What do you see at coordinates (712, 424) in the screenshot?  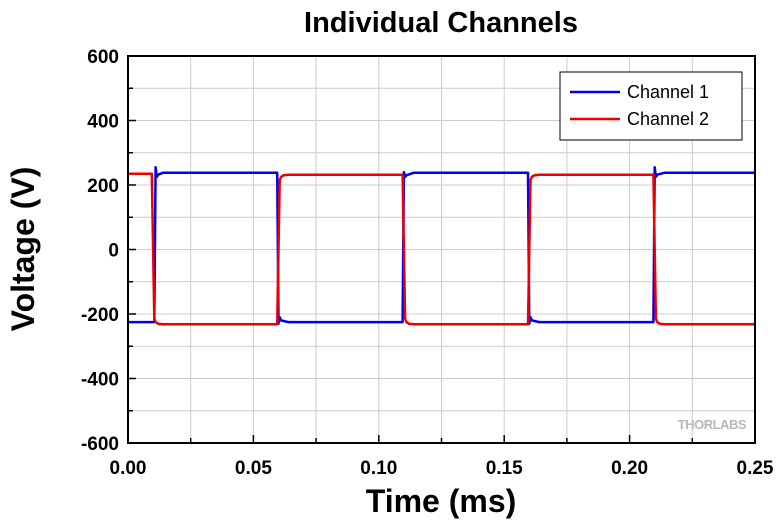 I see `thorlabs-watermark: THORLABS` at bounding box center [712, 424].